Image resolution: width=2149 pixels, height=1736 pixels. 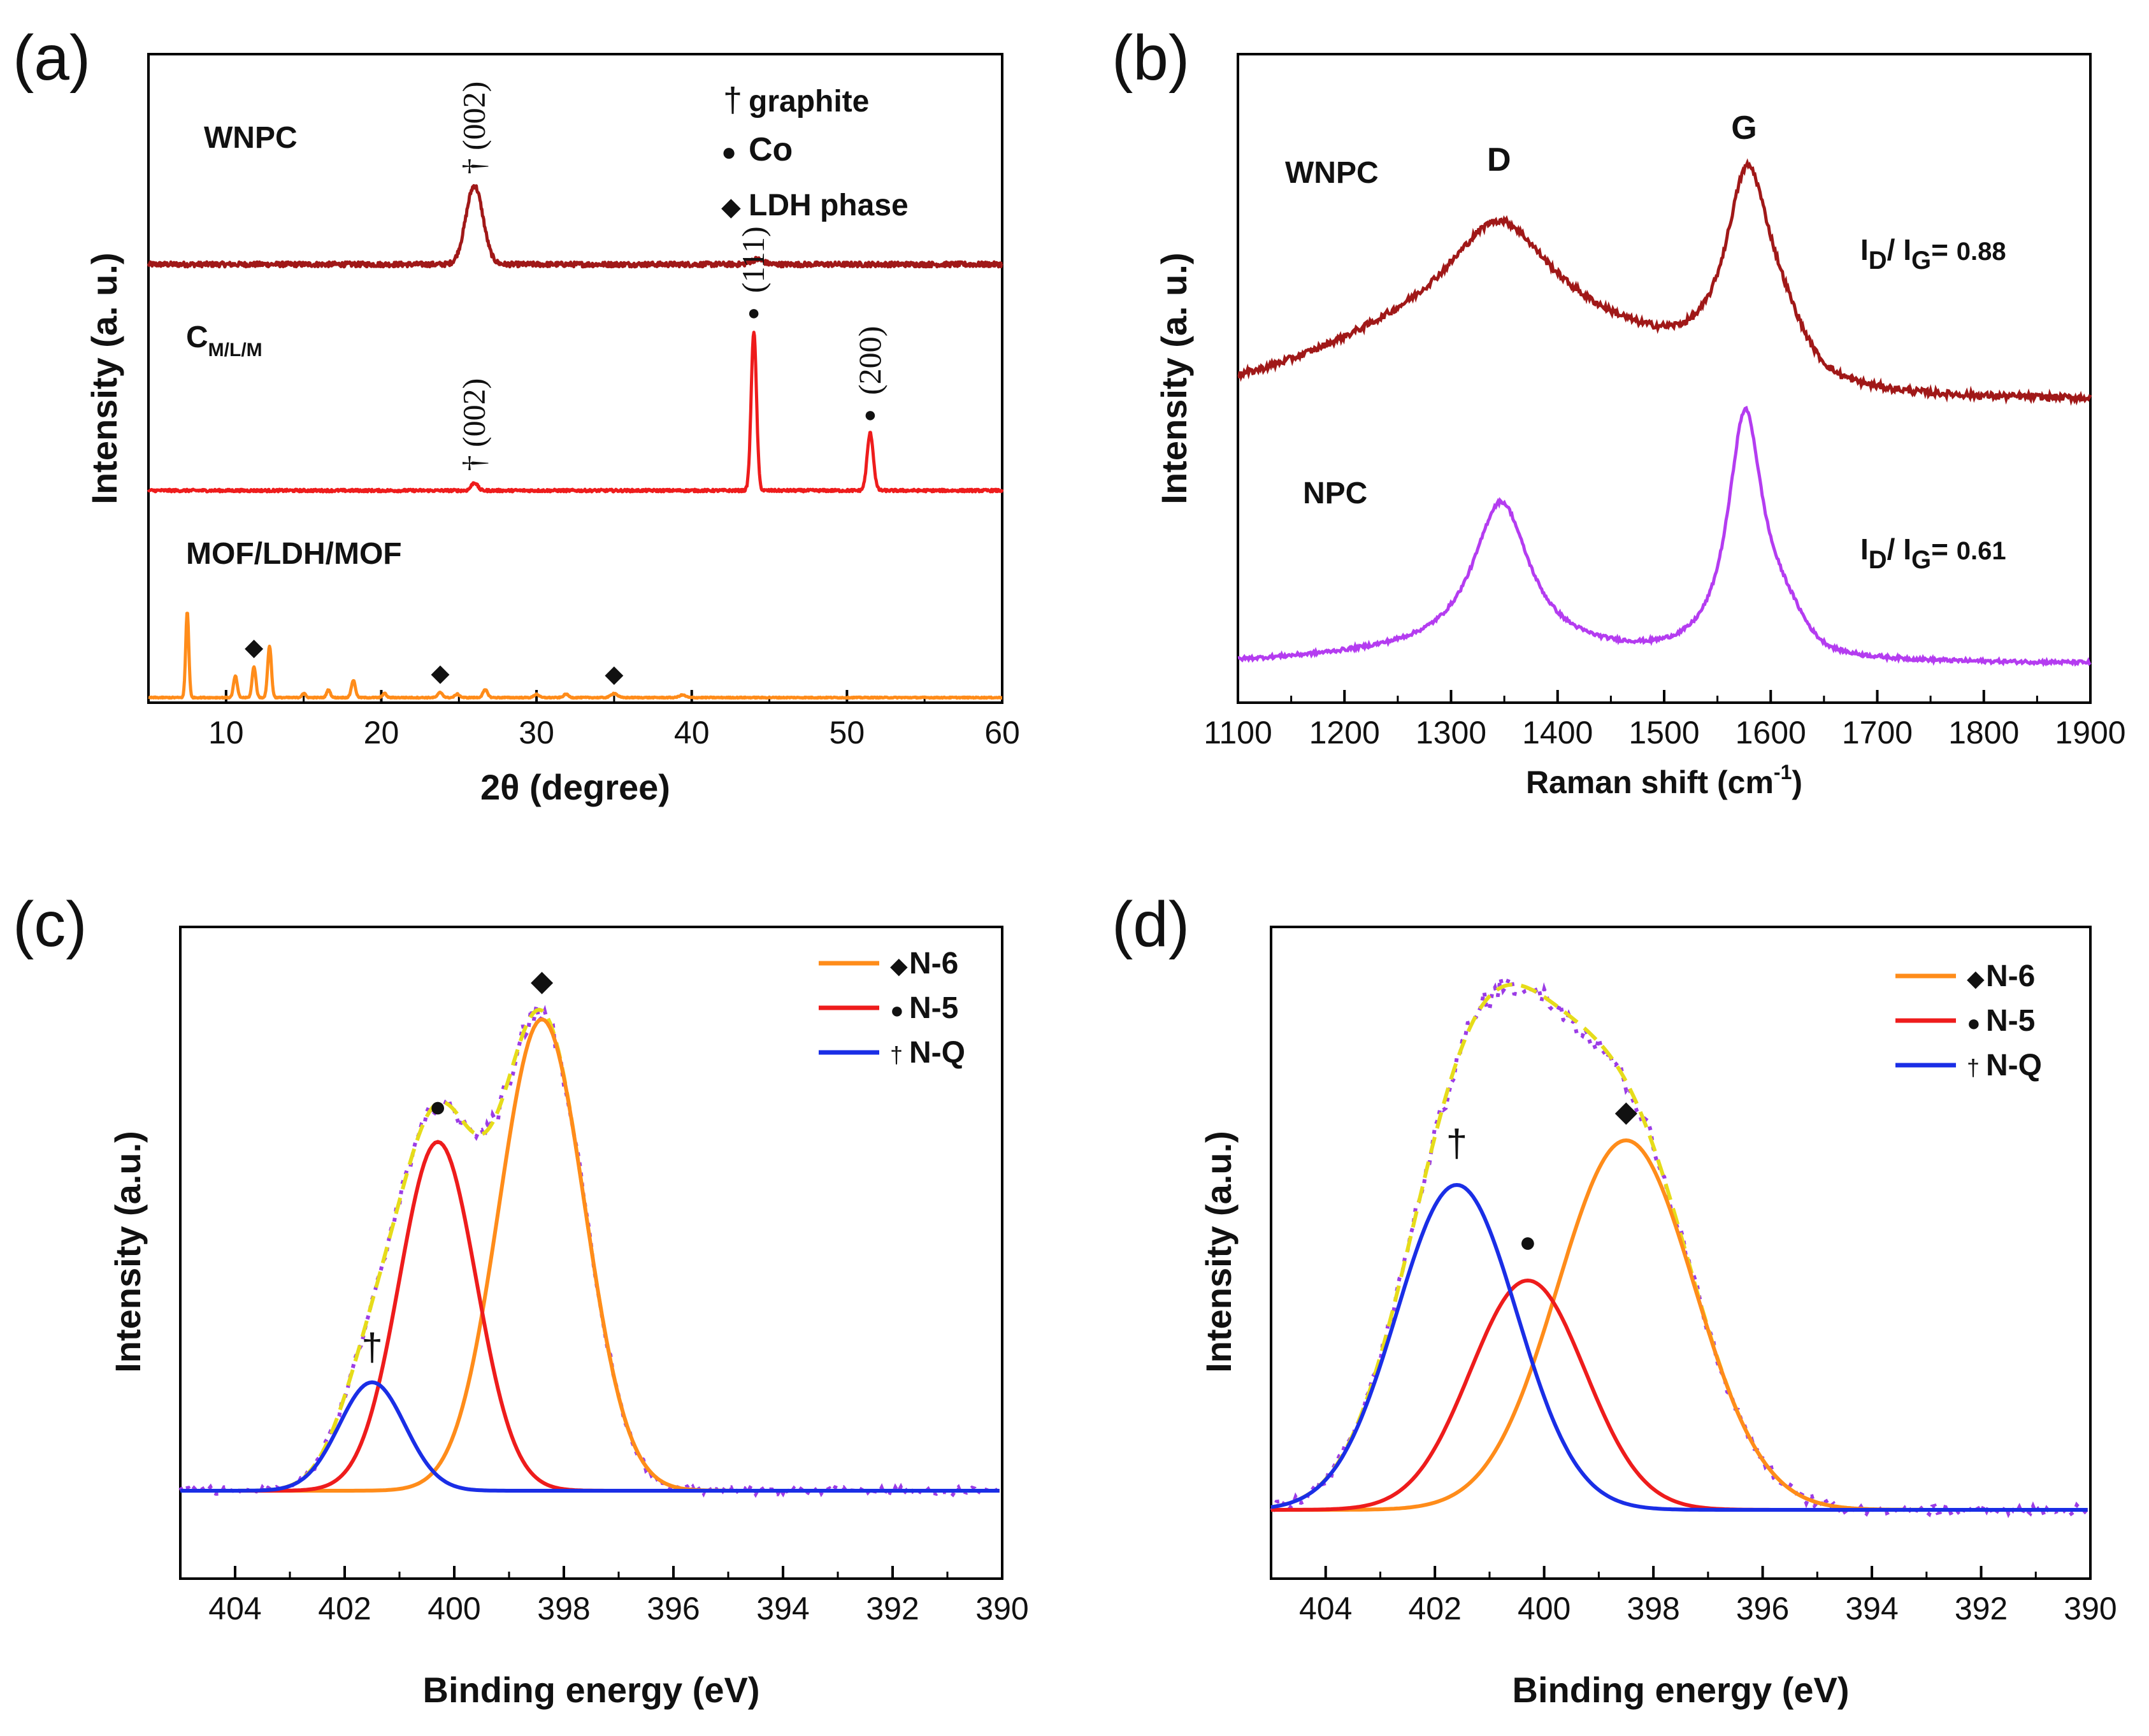 I want to click on legend-symbol: ●, so click(x=1974, y=1023).